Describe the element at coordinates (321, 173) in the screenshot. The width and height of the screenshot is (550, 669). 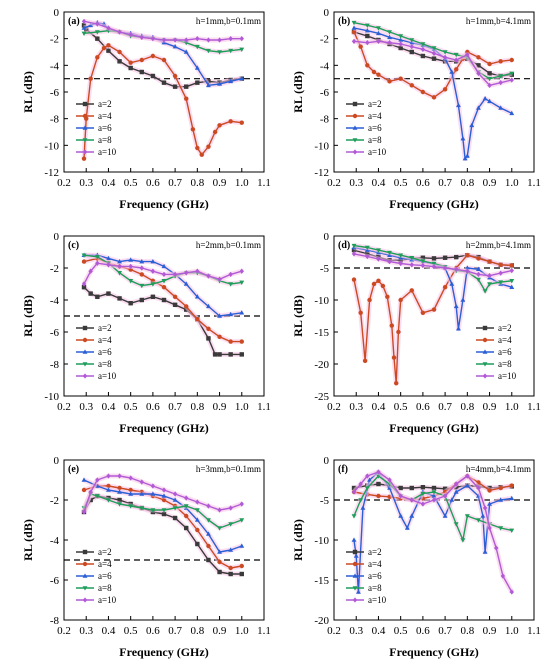
I see `y-tick-label: -12` at that location.